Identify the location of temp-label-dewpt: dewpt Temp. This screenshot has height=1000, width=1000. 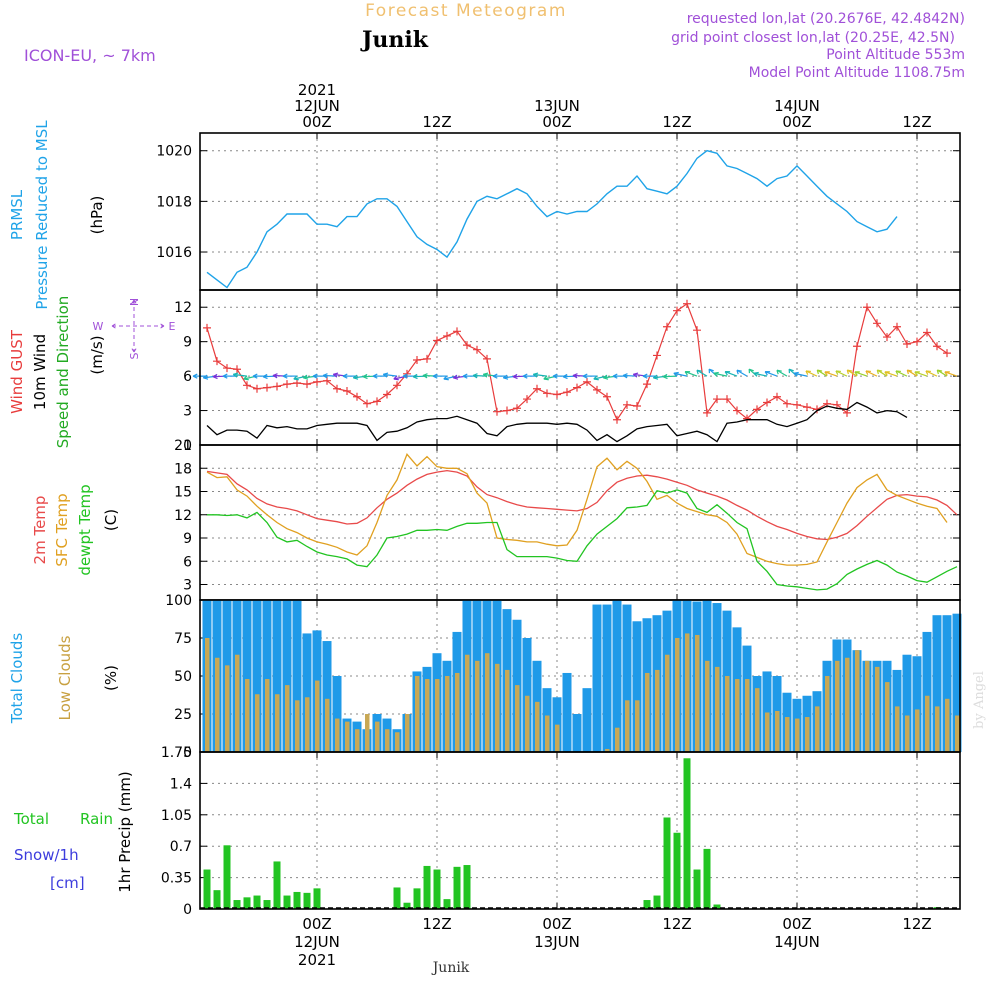
(85, 529).